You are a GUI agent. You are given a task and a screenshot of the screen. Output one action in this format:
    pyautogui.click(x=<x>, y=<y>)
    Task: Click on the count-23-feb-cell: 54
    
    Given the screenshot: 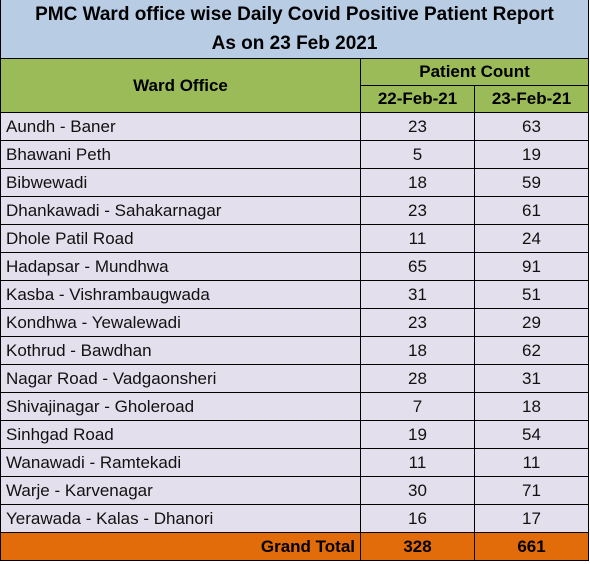 What is the action you would take?
    pyautogui.click(x=531, y=434)
    